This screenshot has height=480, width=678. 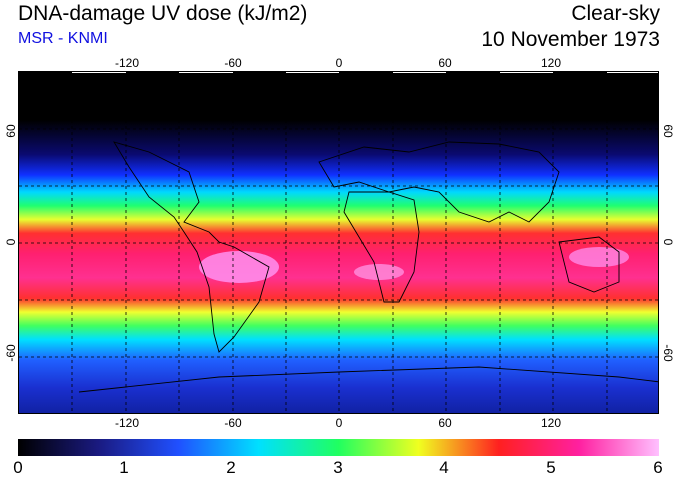 What do you see at coordinates (338, 447) in the screenshot?
I see `color-scale-bar` at bounding box center [338, 447].